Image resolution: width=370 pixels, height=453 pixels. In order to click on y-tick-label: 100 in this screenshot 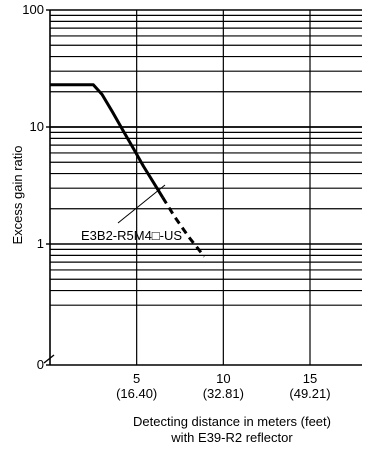, I will do `click(33, 9)`.